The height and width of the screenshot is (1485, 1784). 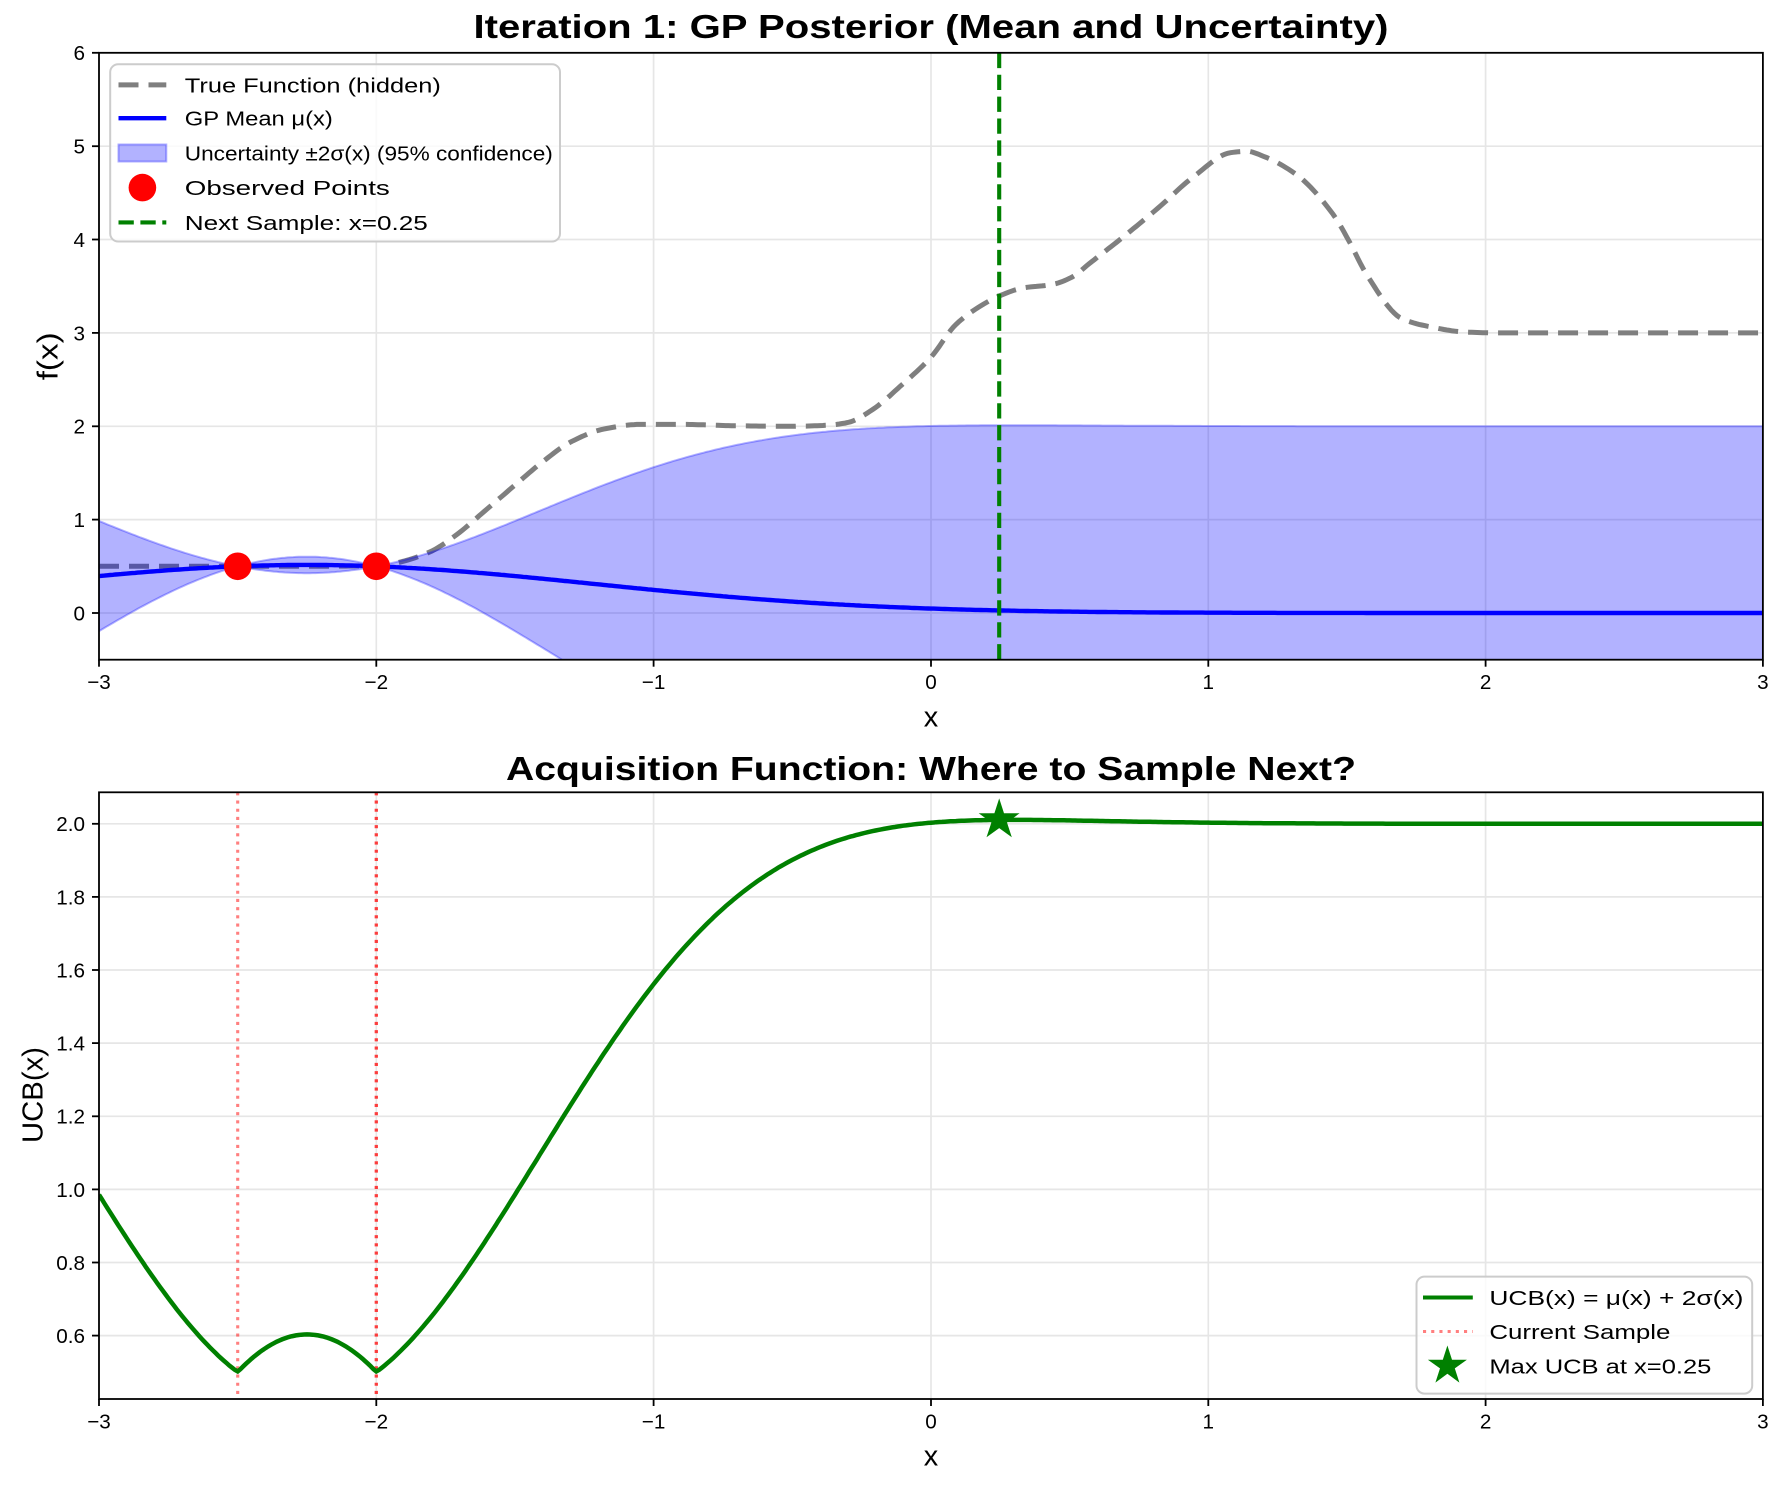 What do you see at coordinates (70, 970) in the screenshot?
I see `svg-text: 1.6` at bounding box center [70, 970].